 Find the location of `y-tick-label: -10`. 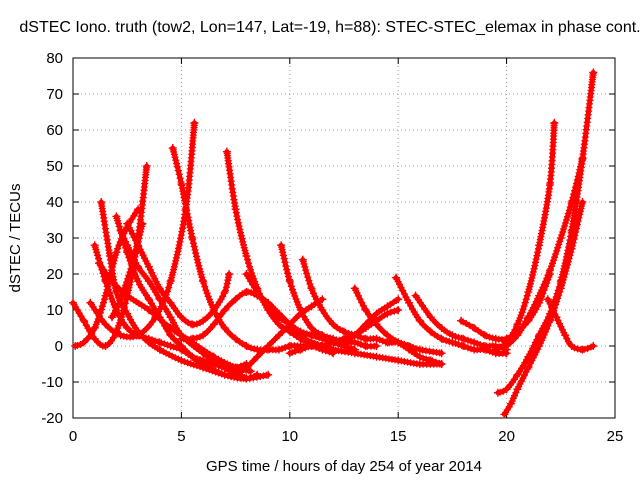

y-tick-label: -10 is located at coordinates (52, 382).